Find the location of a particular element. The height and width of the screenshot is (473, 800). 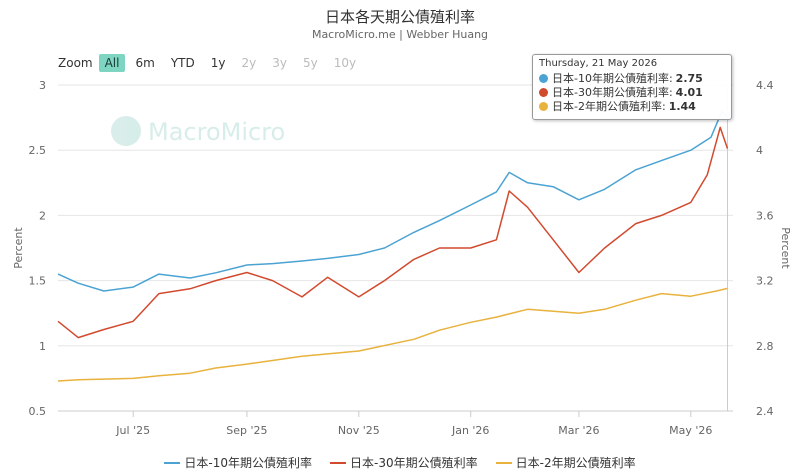

watermark-logo-icon is located at coordinates (126, 131).